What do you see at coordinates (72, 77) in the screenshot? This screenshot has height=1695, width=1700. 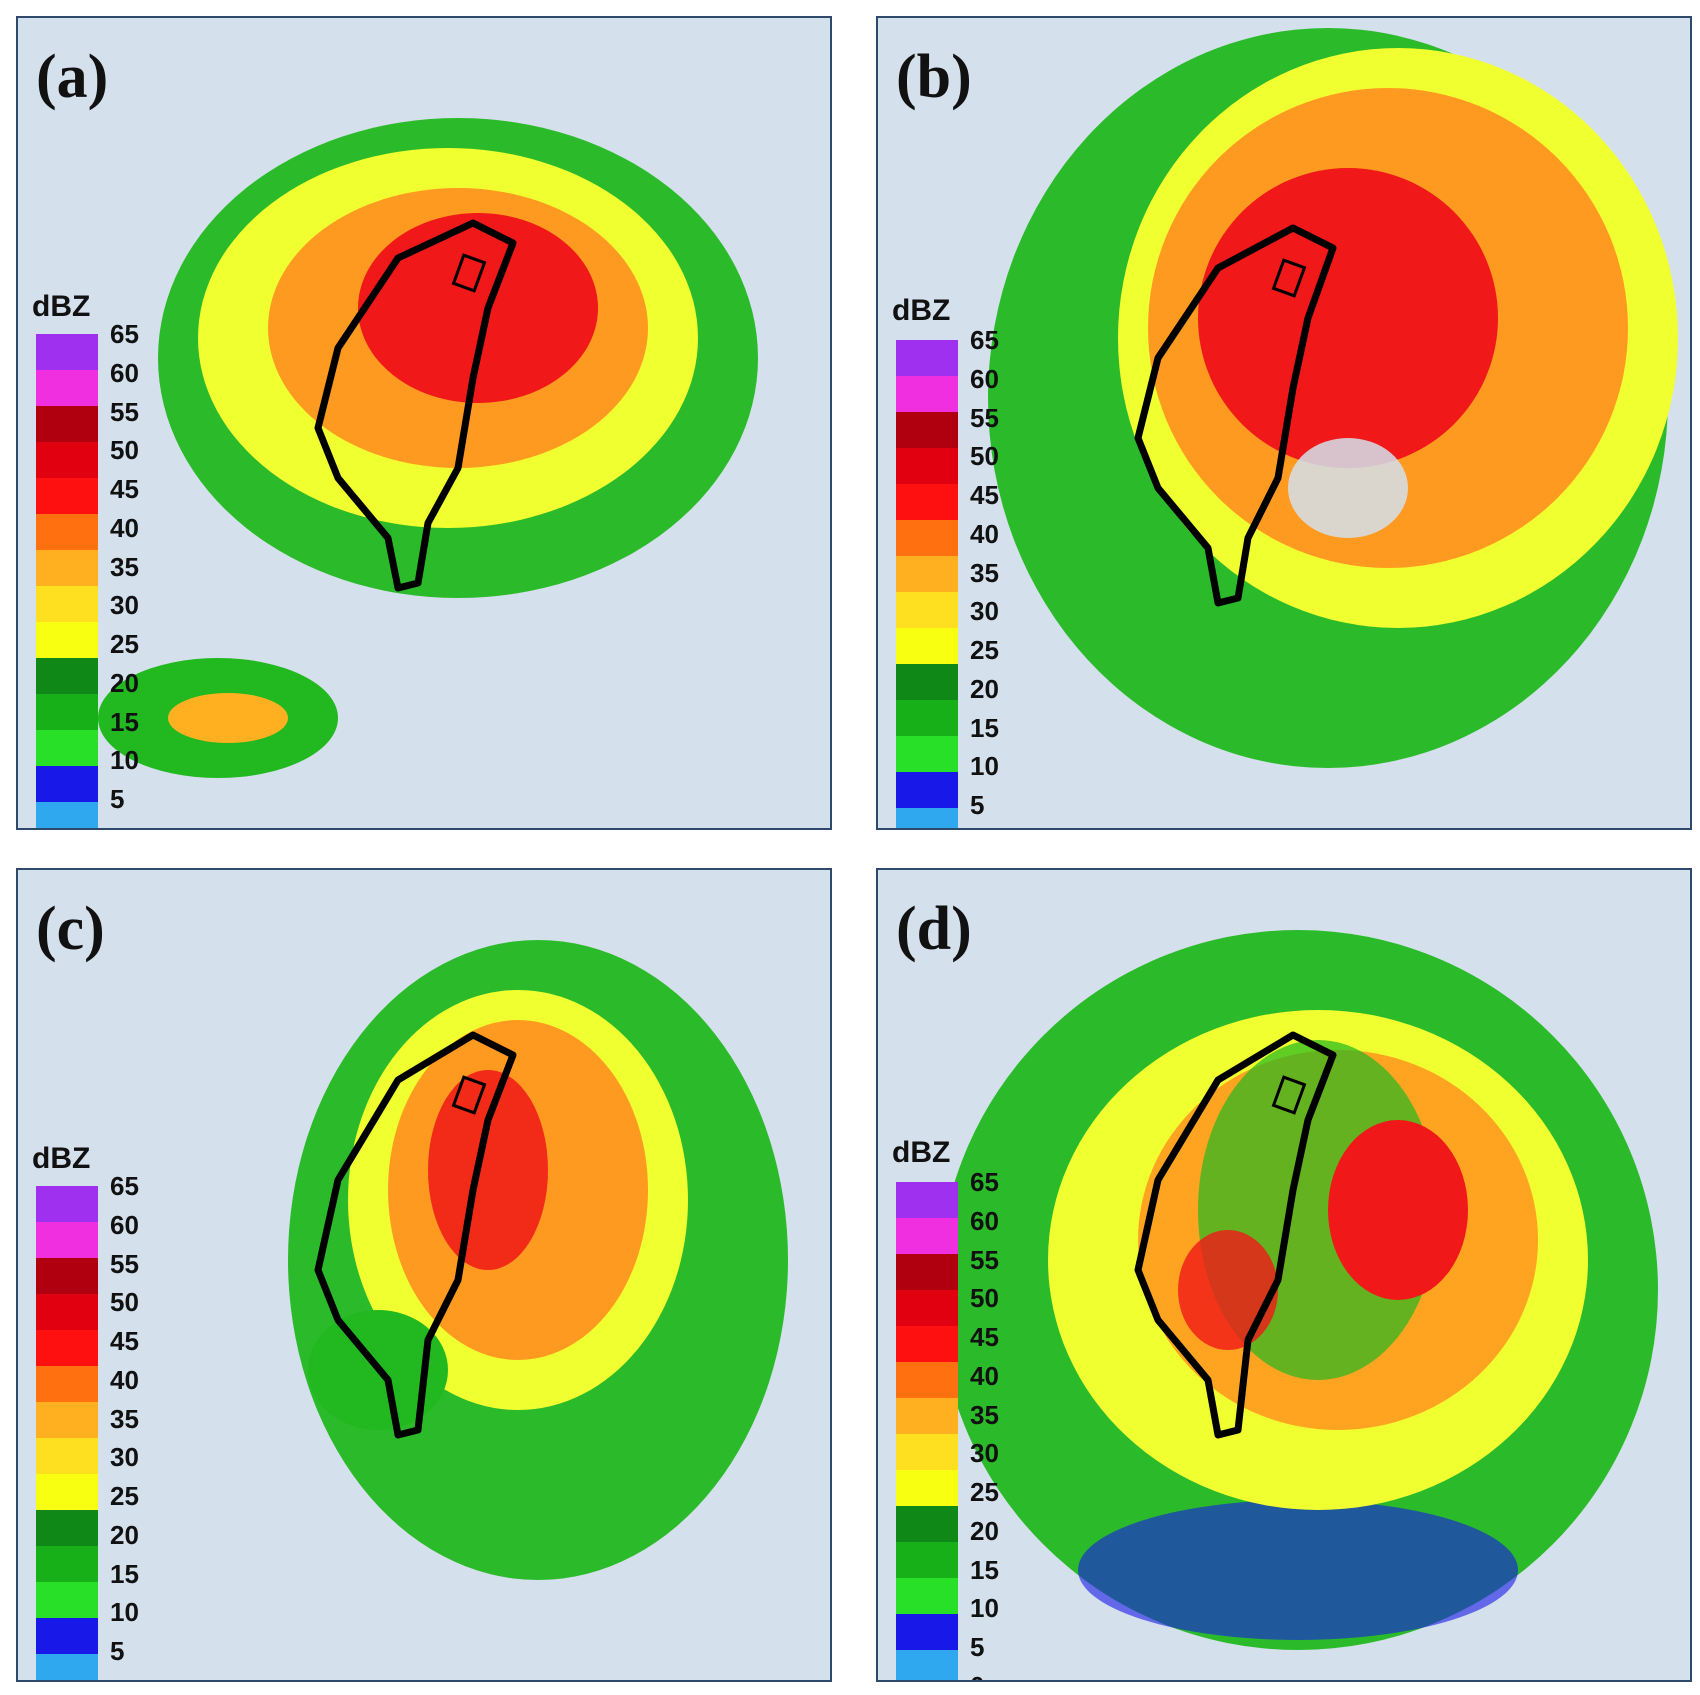 I see `panel-label: (a)` at bounding box center [72, 77].